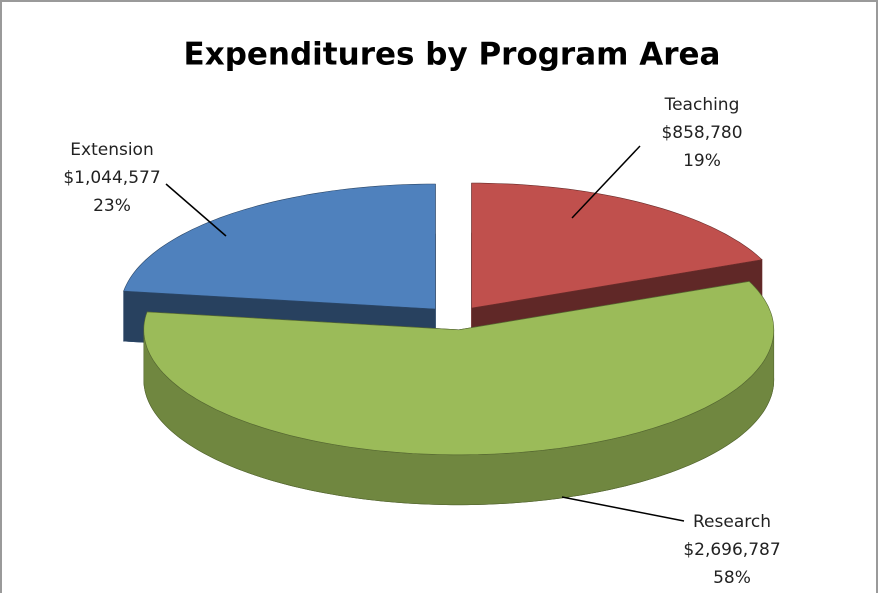 The image size is (879, 593). I want to click on category-label: Research, so click(732, 522).